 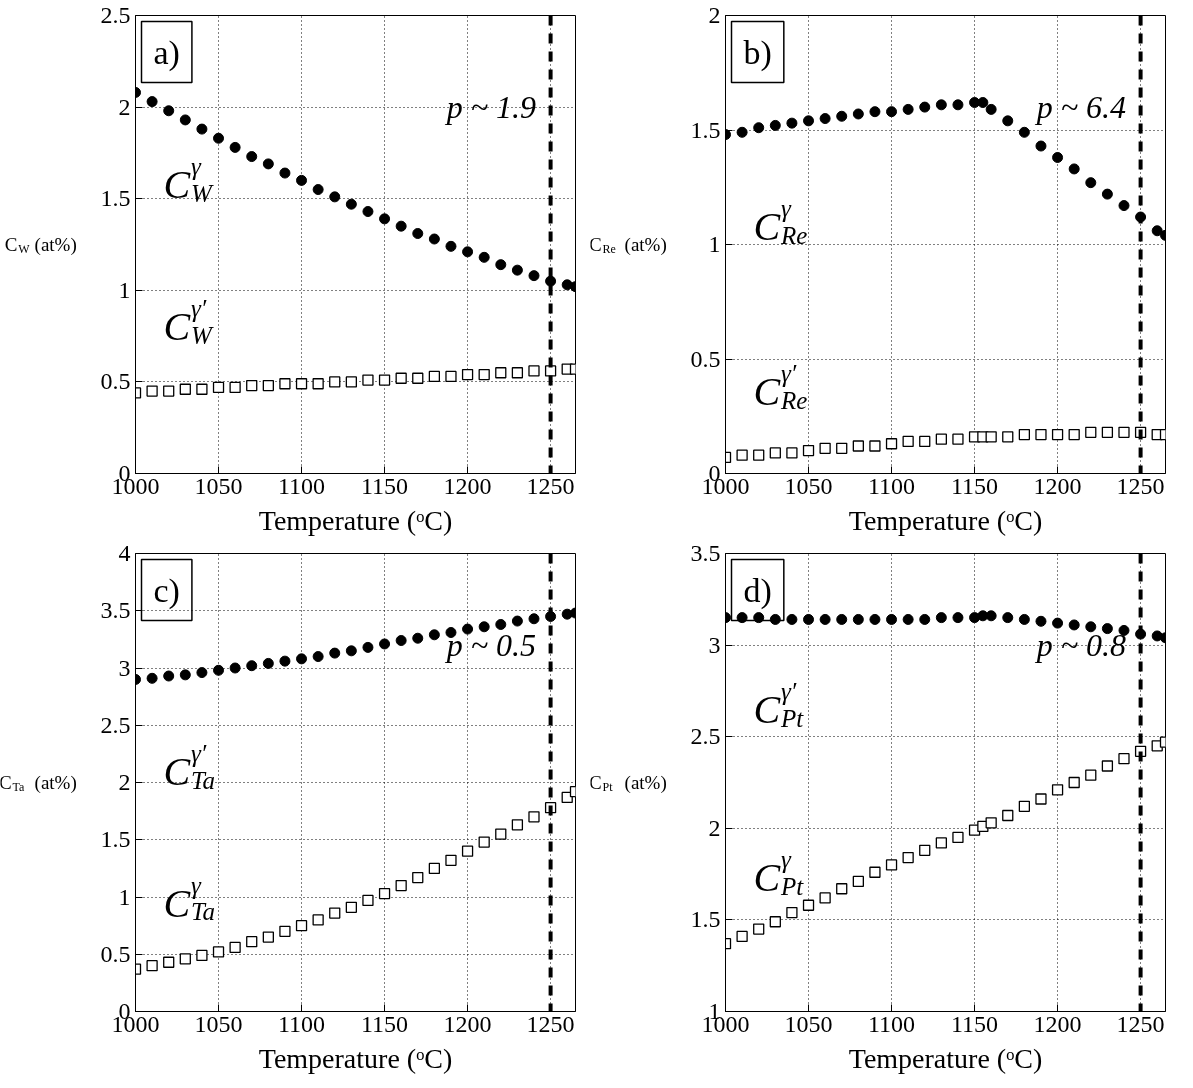 What do you see at coordinates (355, 1058) in the screenshot?
I see `x-axis-title: Temperature (ᵒC)` at bounding box center [355, 1058].